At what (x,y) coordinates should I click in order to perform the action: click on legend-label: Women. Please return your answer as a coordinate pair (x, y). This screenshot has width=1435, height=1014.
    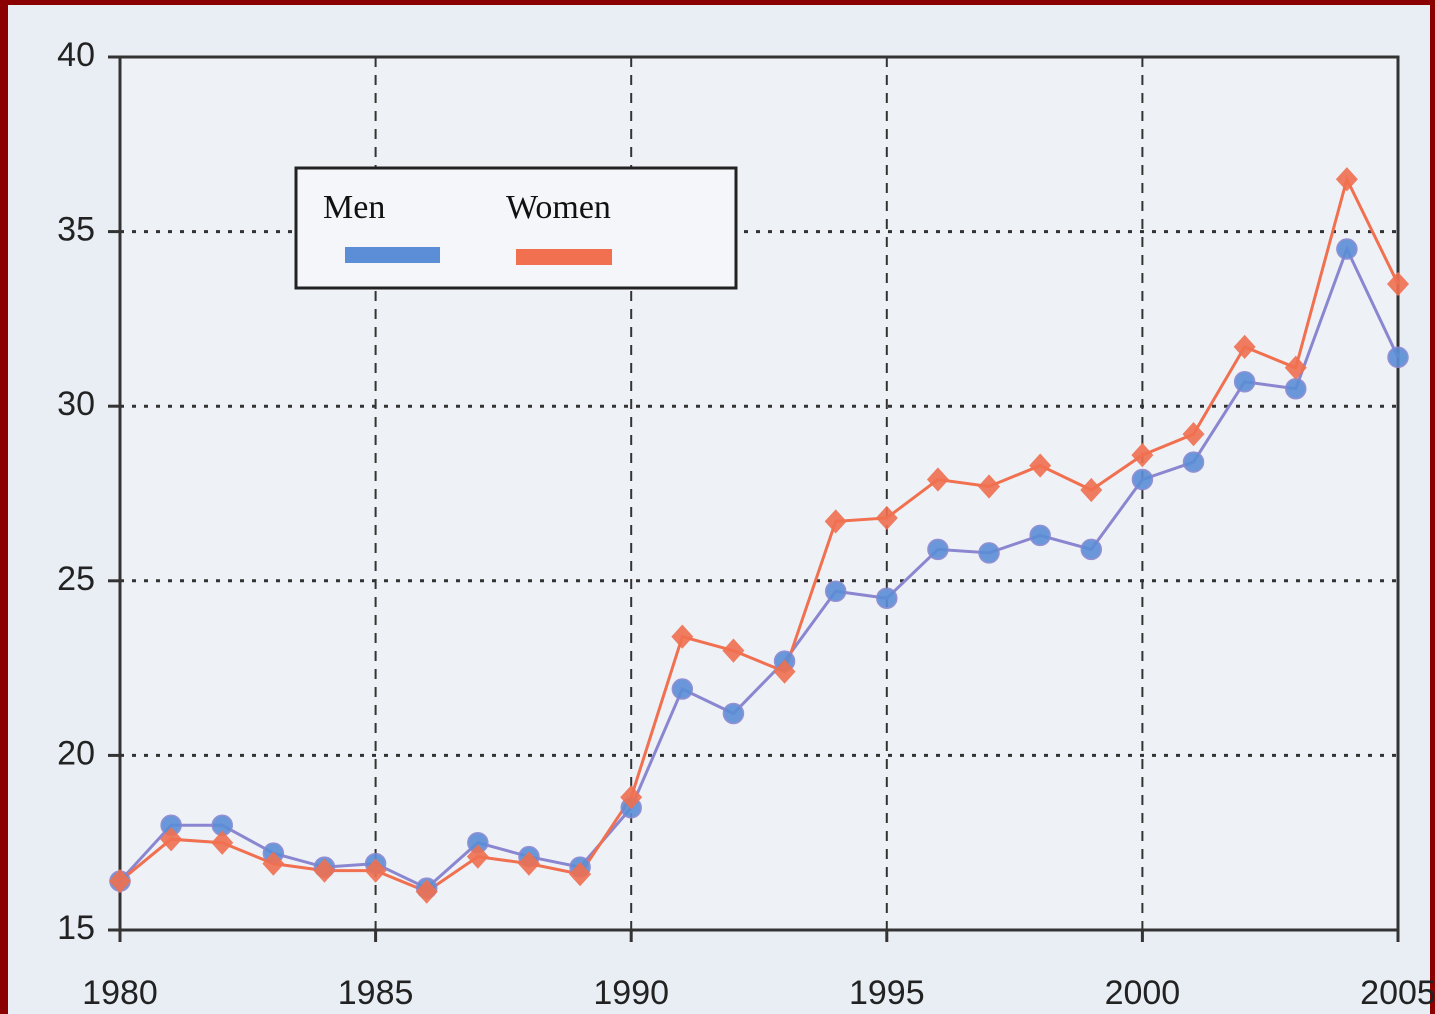
    Looking at the image, I should click on (558, 207).